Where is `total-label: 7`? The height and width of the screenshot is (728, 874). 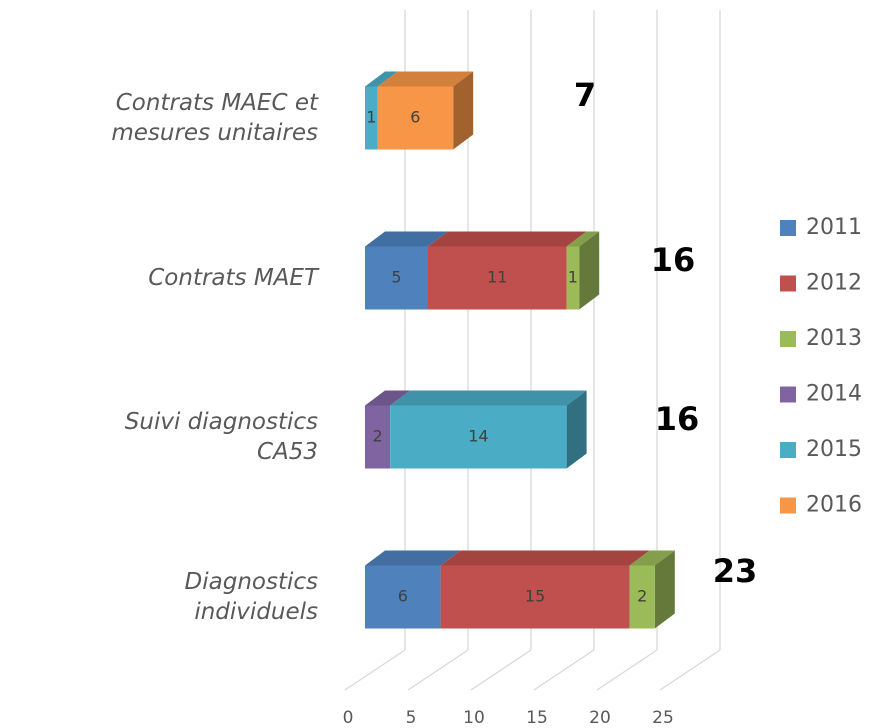 total-label: 7 is located at coordinates (585, 95).